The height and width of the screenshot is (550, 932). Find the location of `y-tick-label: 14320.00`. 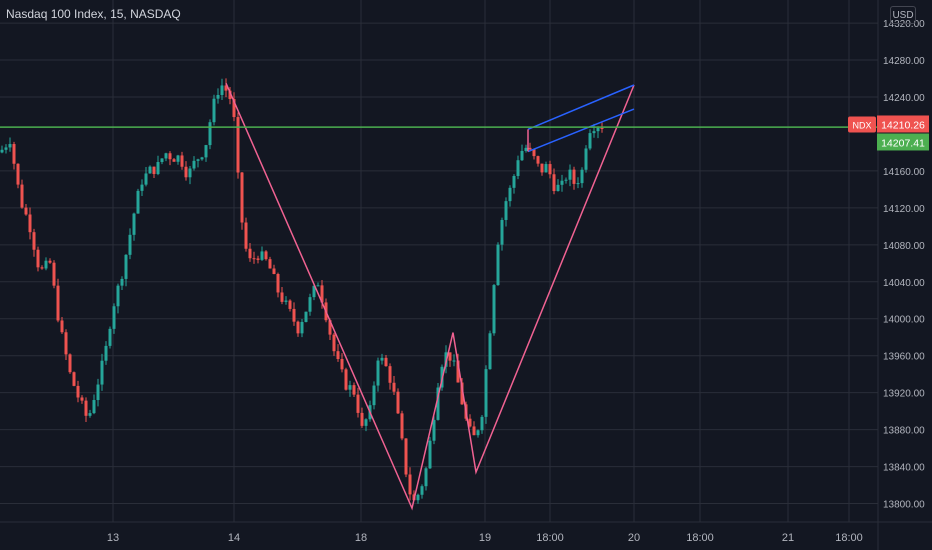

y-tick-label: 14320.00 is located at coordinates (904, 24).